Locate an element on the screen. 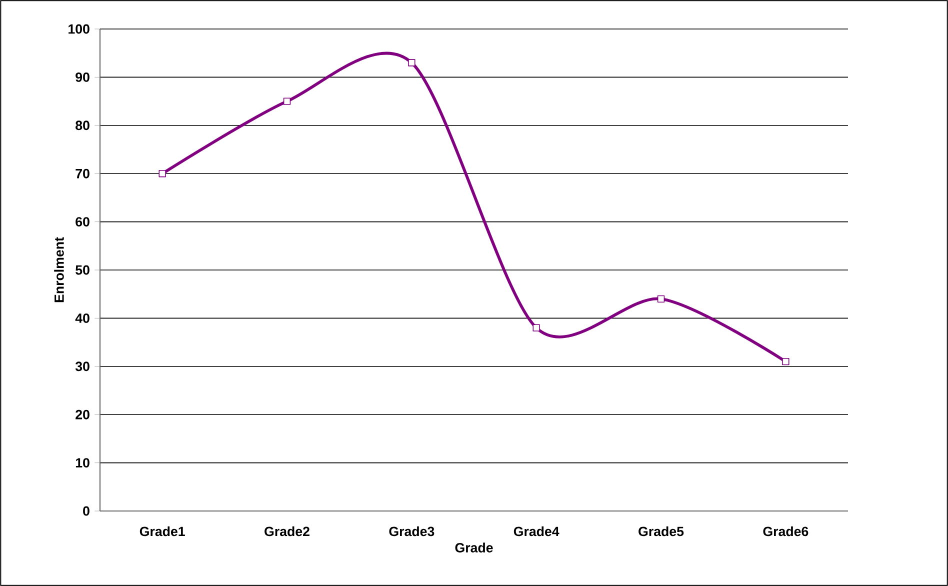 The image size is (948, 586). y-tick-label: 80 is located at coordinates (83, 125).